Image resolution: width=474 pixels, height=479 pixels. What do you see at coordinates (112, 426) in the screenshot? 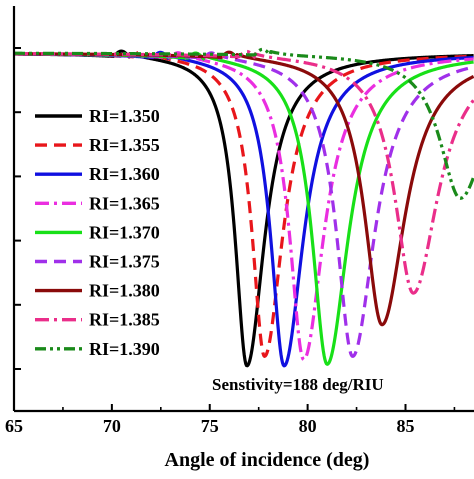
I see `x-tick-label-70: 70` at bounding box center [112, 426].